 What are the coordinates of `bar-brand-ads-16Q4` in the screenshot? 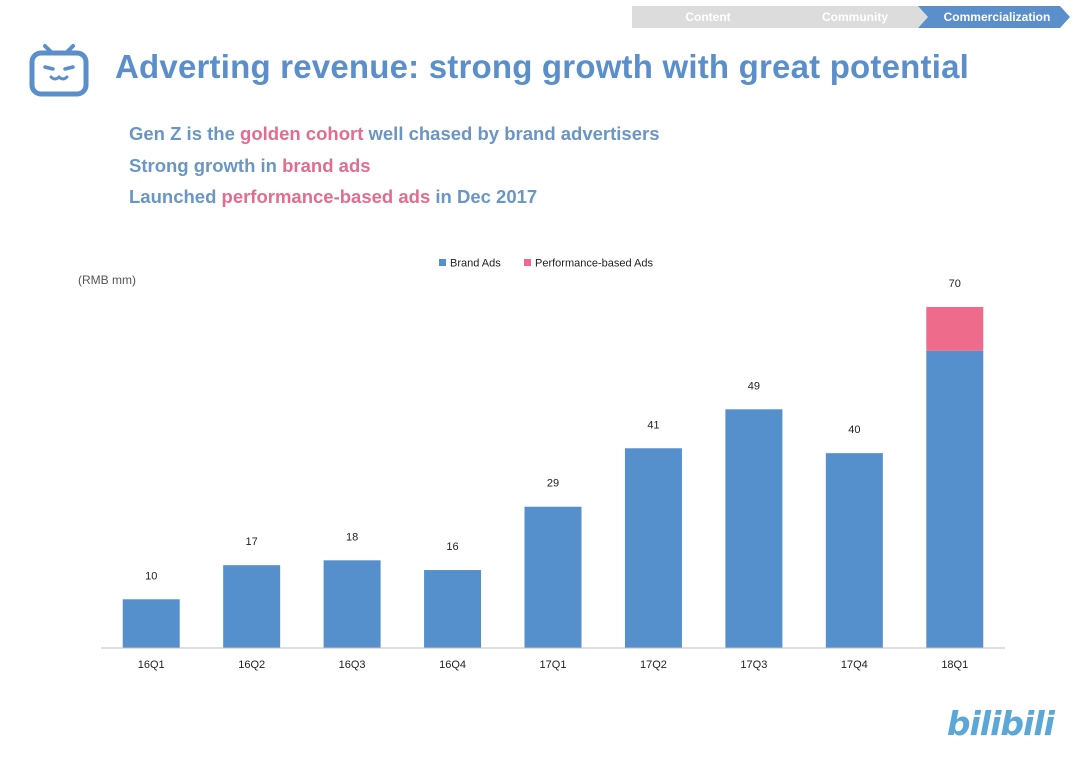 It's located at (453, 609).